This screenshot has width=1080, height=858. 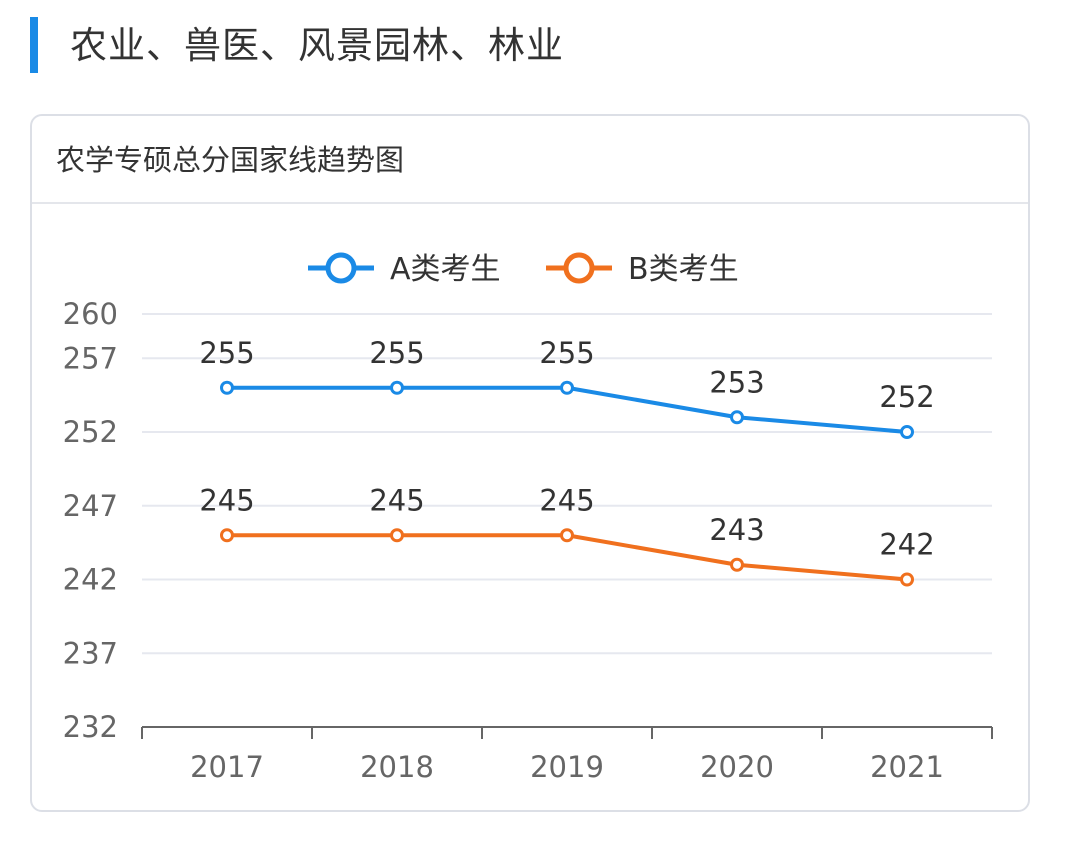 What do you see at coordinates (683, 269) in the screenshot?
I see `legend-label: B类考生` at bounding box center [683, 269].